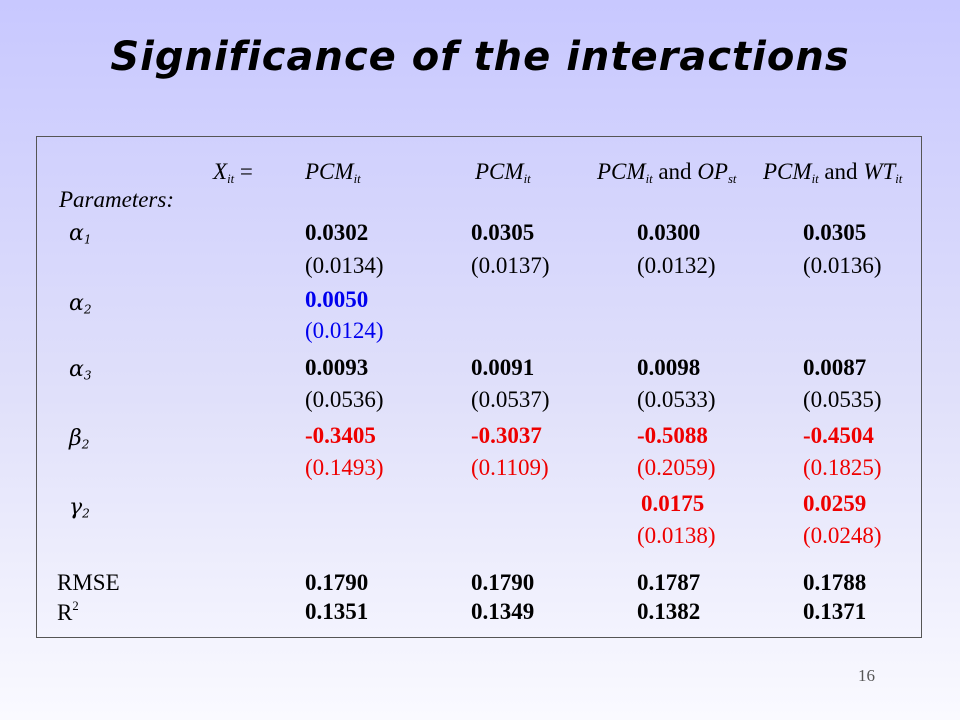 The image size is (960, 720). Describe the element at coordinates (510, 467) in the screenshot. I see `beta2-col2-se: (0.1109)` at that location.